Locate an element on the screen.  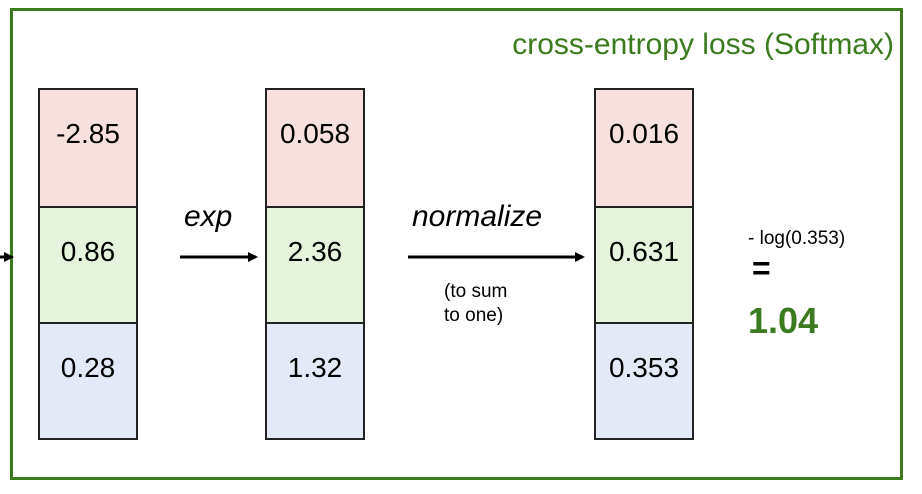
exp-column: 0.058 2.36 1.32 is located at coordinates (315, 264).